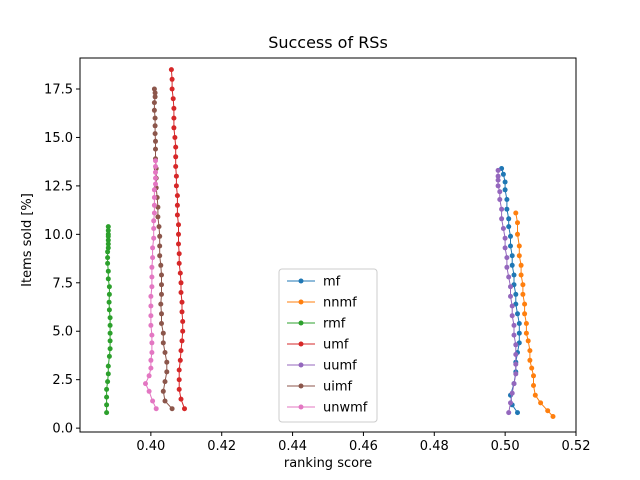 This screenshot has height=480, width=640. I want to click on legend-marker-uimf, so click(301, 386).